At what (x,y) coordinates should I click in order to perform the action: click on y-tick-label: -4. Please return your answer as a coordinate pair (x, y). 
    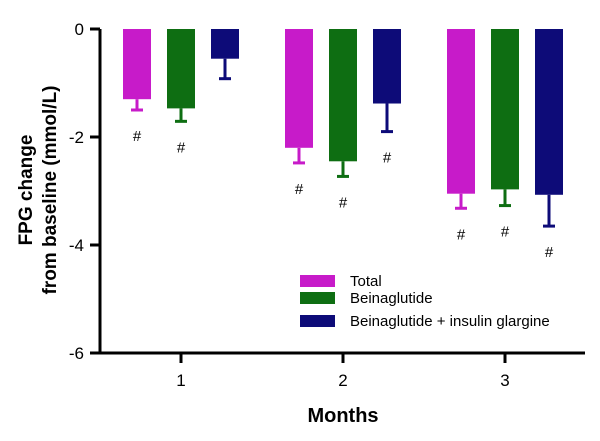
    Looking at the image, I should click on (76, 245).